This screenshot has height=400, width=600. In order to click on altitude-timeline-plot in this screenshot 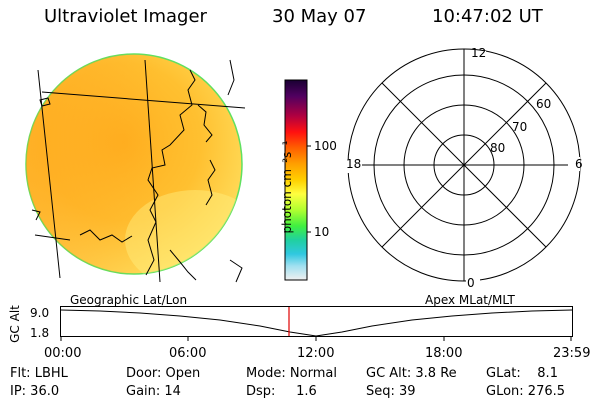, I will do `click(316, 323)`.